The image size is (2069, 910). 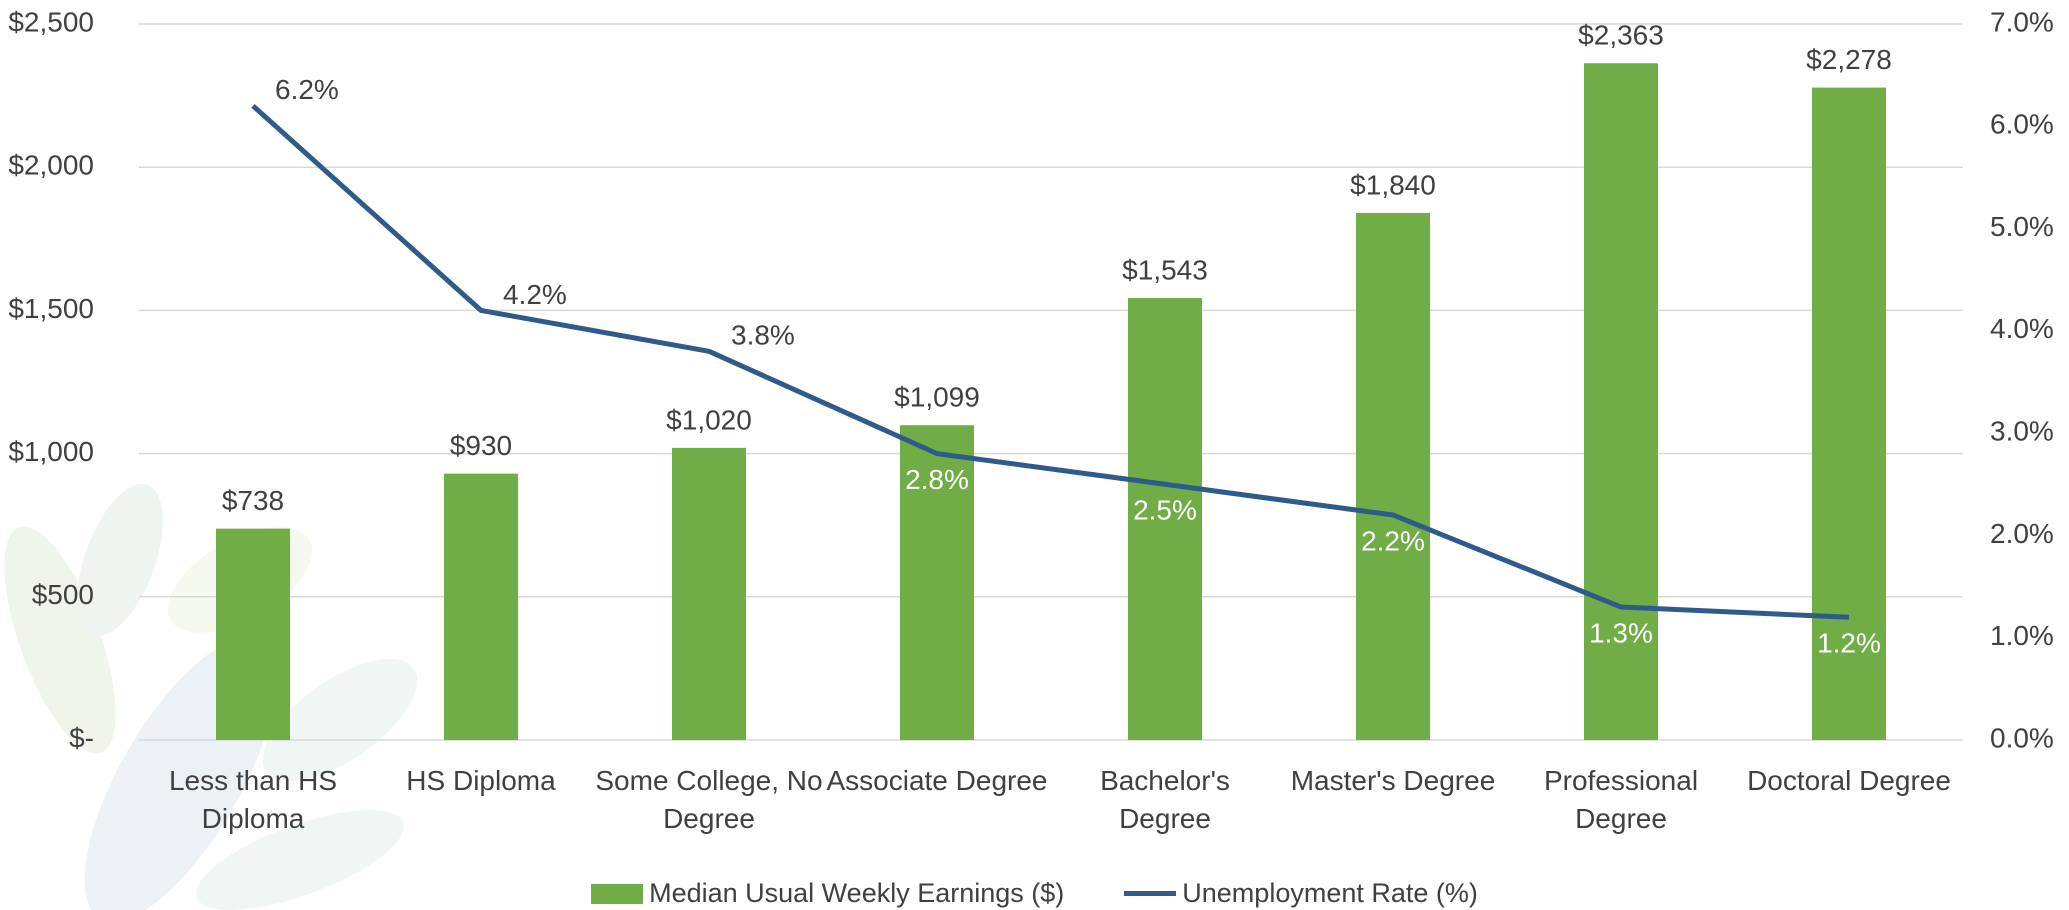 What do you see at coordinates (2022, 21) in the screenshot?
I see `y2-tick-label: 7.0%` at bounding box center [2022, 21].